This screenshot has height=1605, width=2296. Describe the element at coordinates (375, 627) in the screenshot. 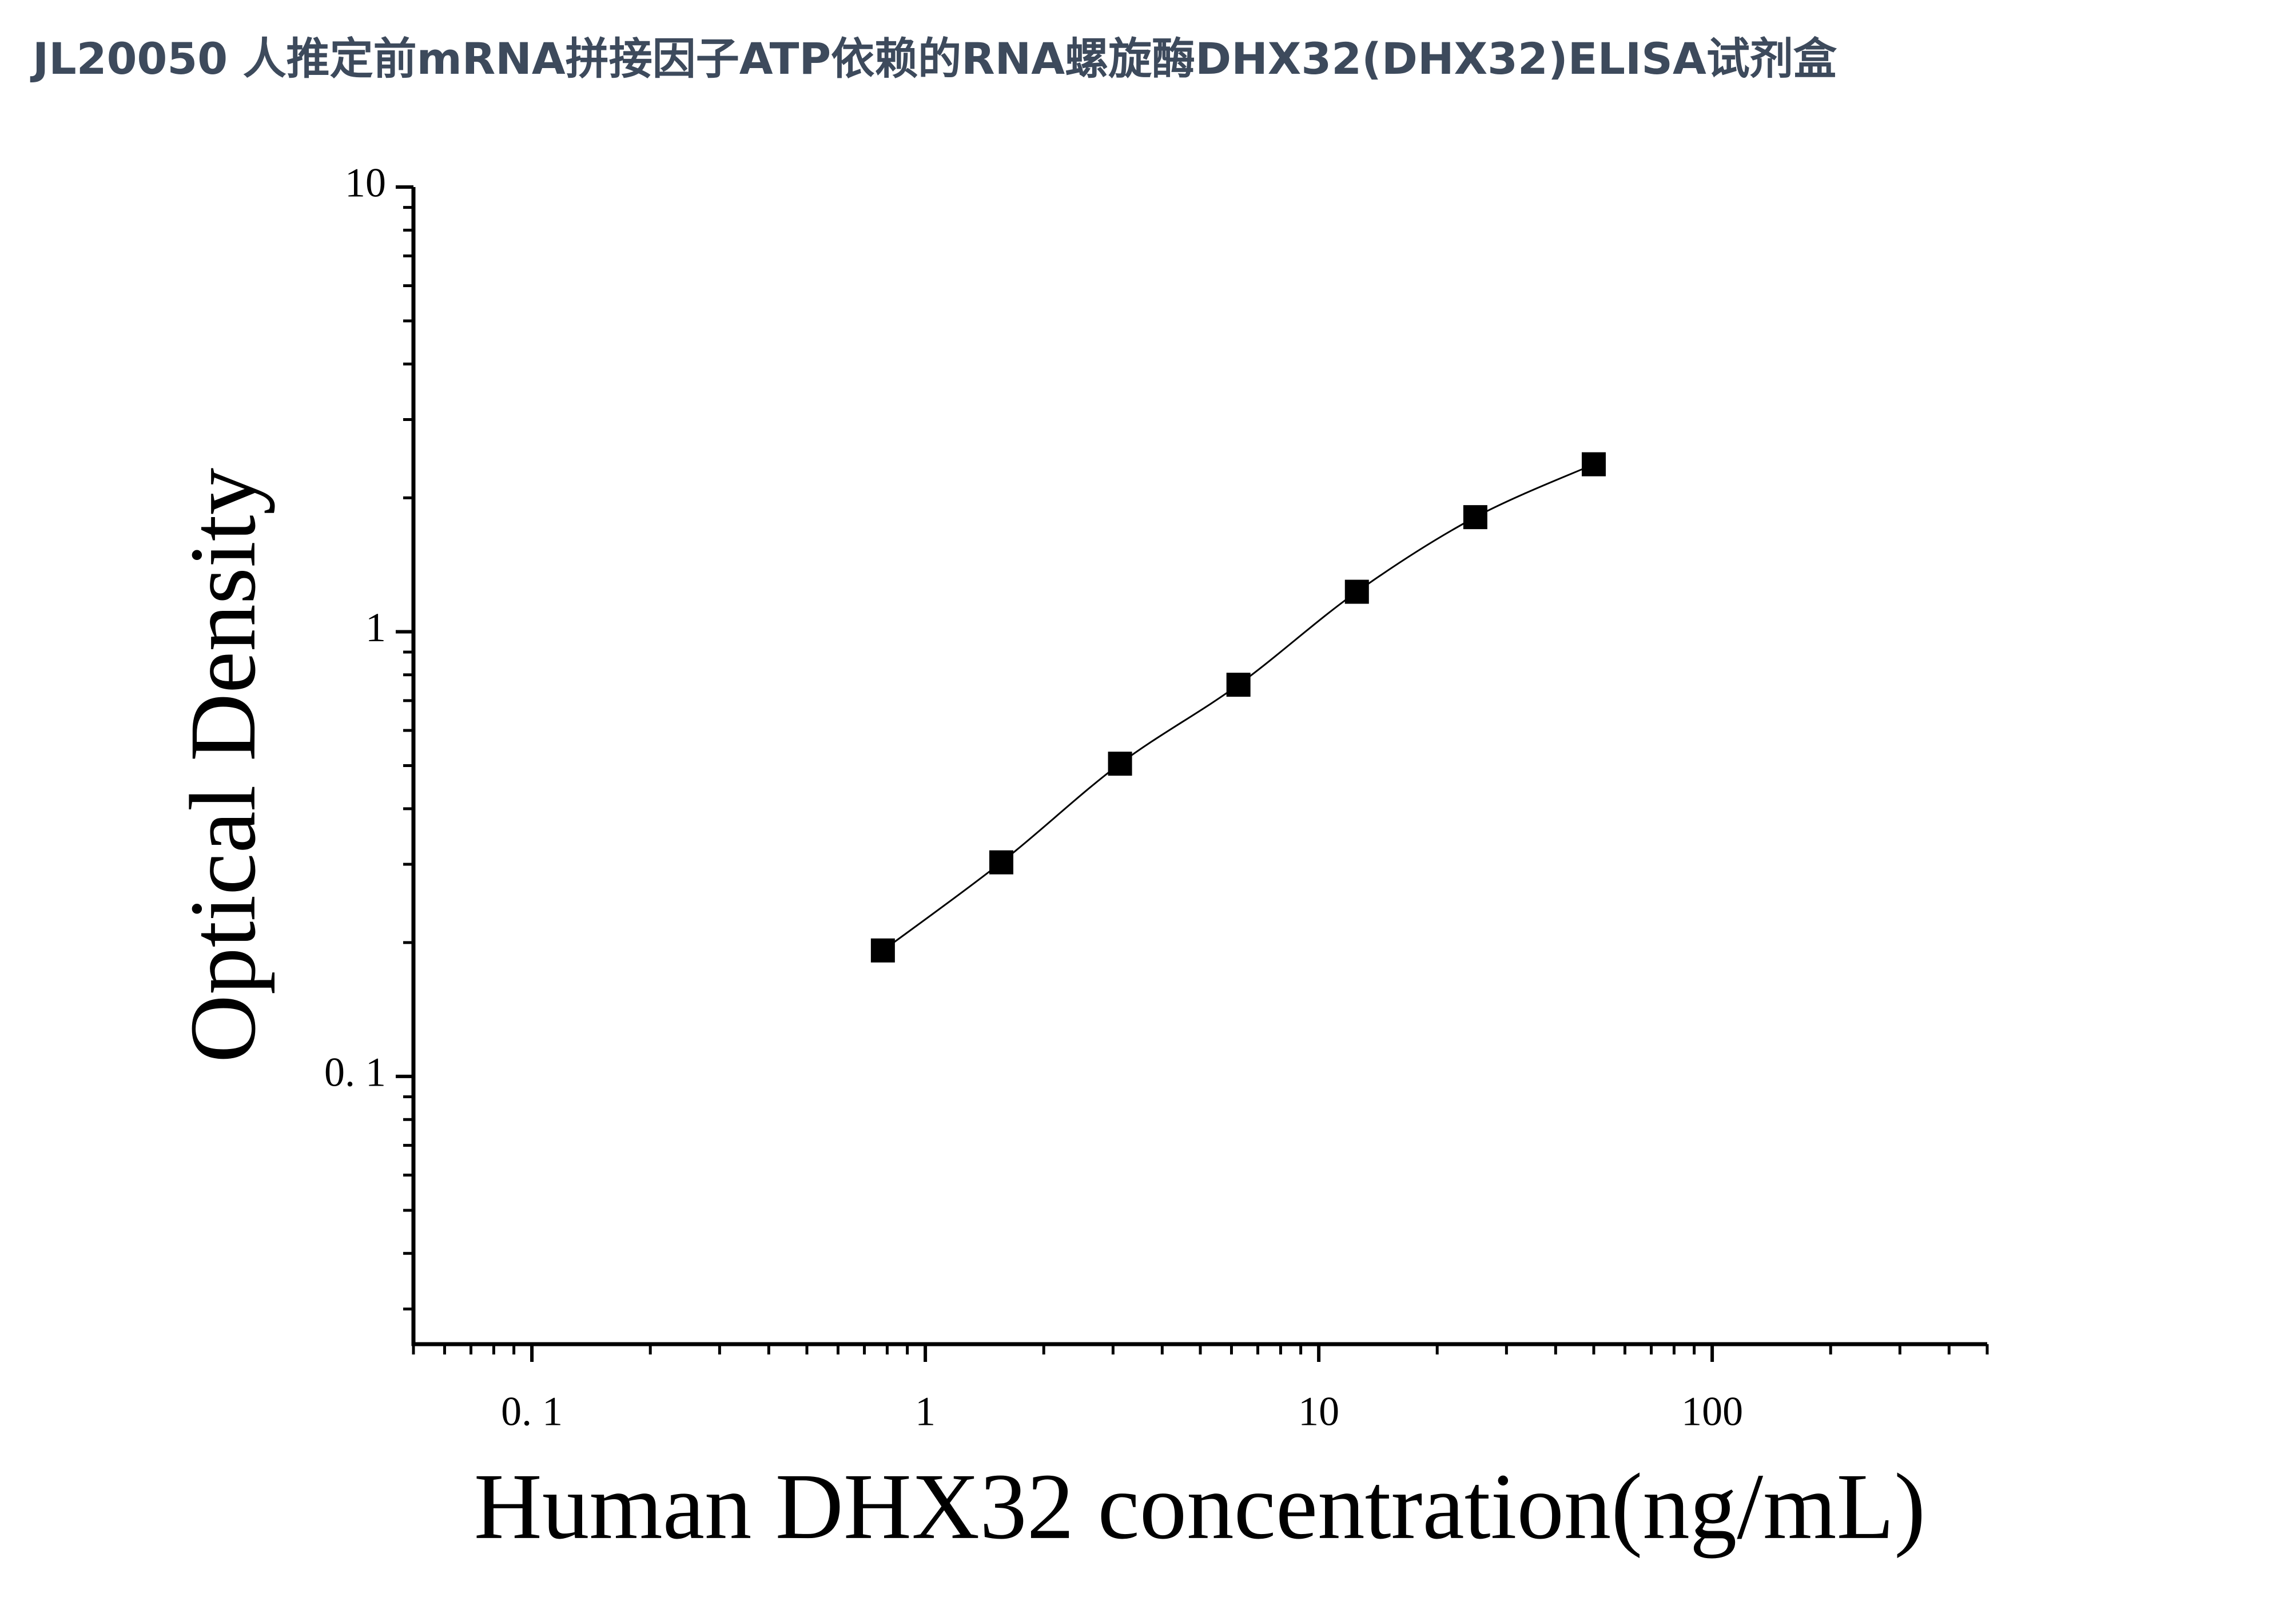

I see `y-tick-label: 1` at that location.